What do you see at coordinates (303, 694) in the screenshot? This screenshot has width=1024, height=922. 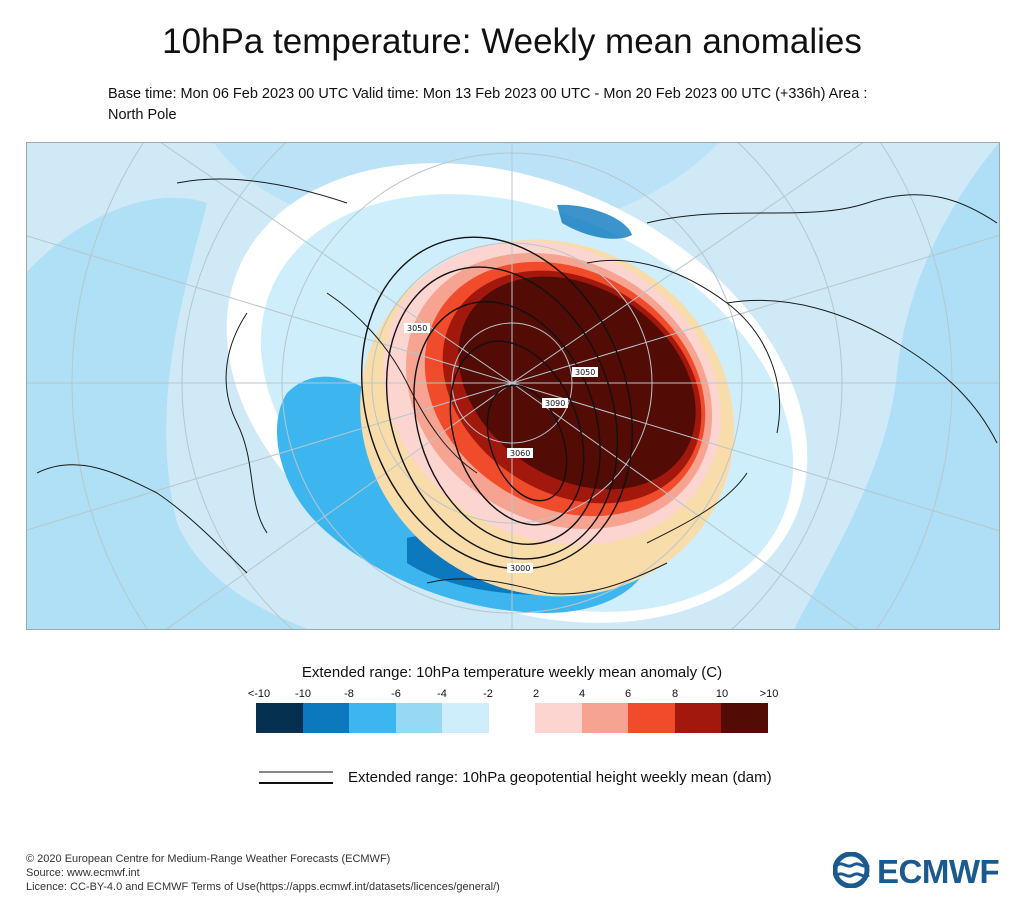 I see `legend-tick: -10` at bounding box center [303, 694].